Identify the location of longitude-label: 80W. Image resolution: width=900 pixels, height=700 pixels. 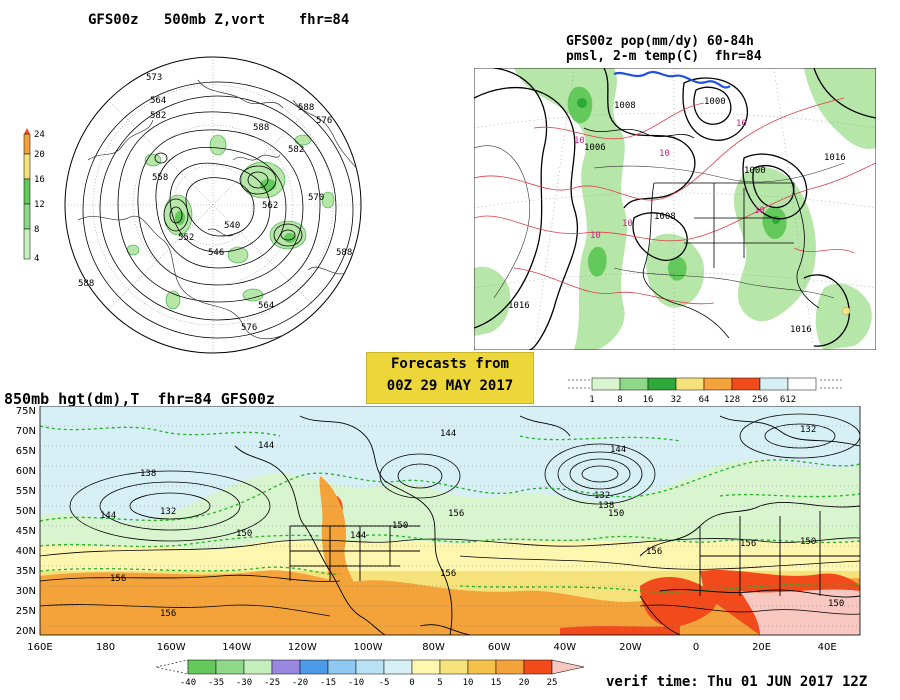
(433, 647).